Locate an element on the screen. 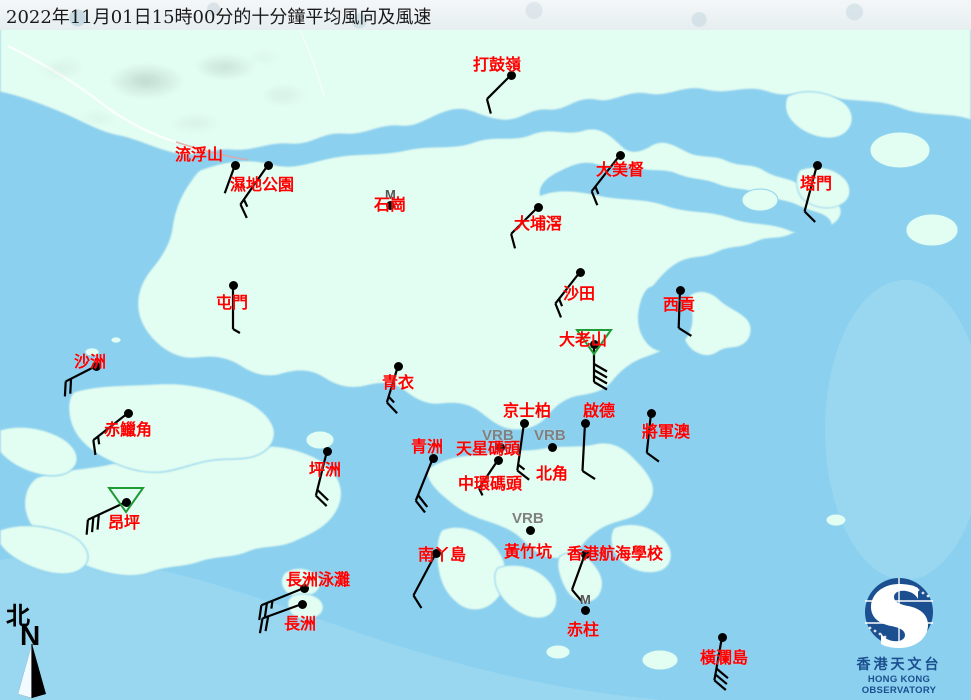 This screenshot has width=971, height=700. station-name-label: 屯門 is located at coordinates (232, 302).